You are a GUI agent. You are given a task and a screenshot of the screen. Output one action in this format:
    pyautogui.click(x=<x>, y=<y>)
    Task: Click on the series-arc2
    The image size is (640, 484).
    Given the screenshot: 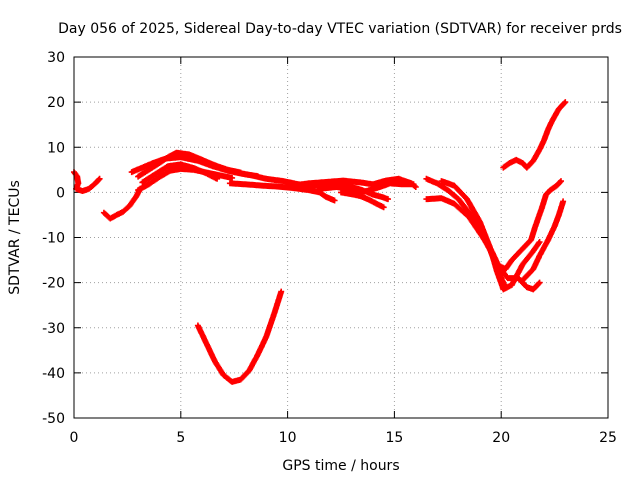 What is the action you would take?
    pyautogui.click(x=122, y=203)
    